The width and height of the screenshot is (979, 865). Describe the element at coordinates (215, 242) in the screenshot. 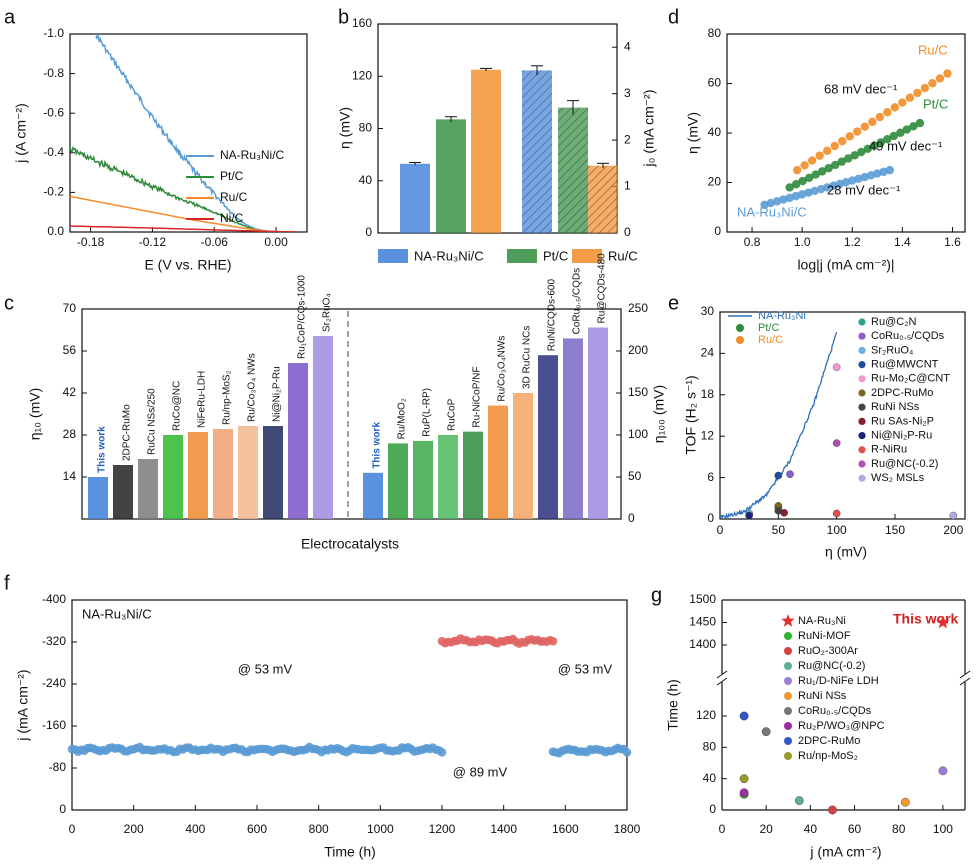

I see `x-tick-label: -0.06` at that location.